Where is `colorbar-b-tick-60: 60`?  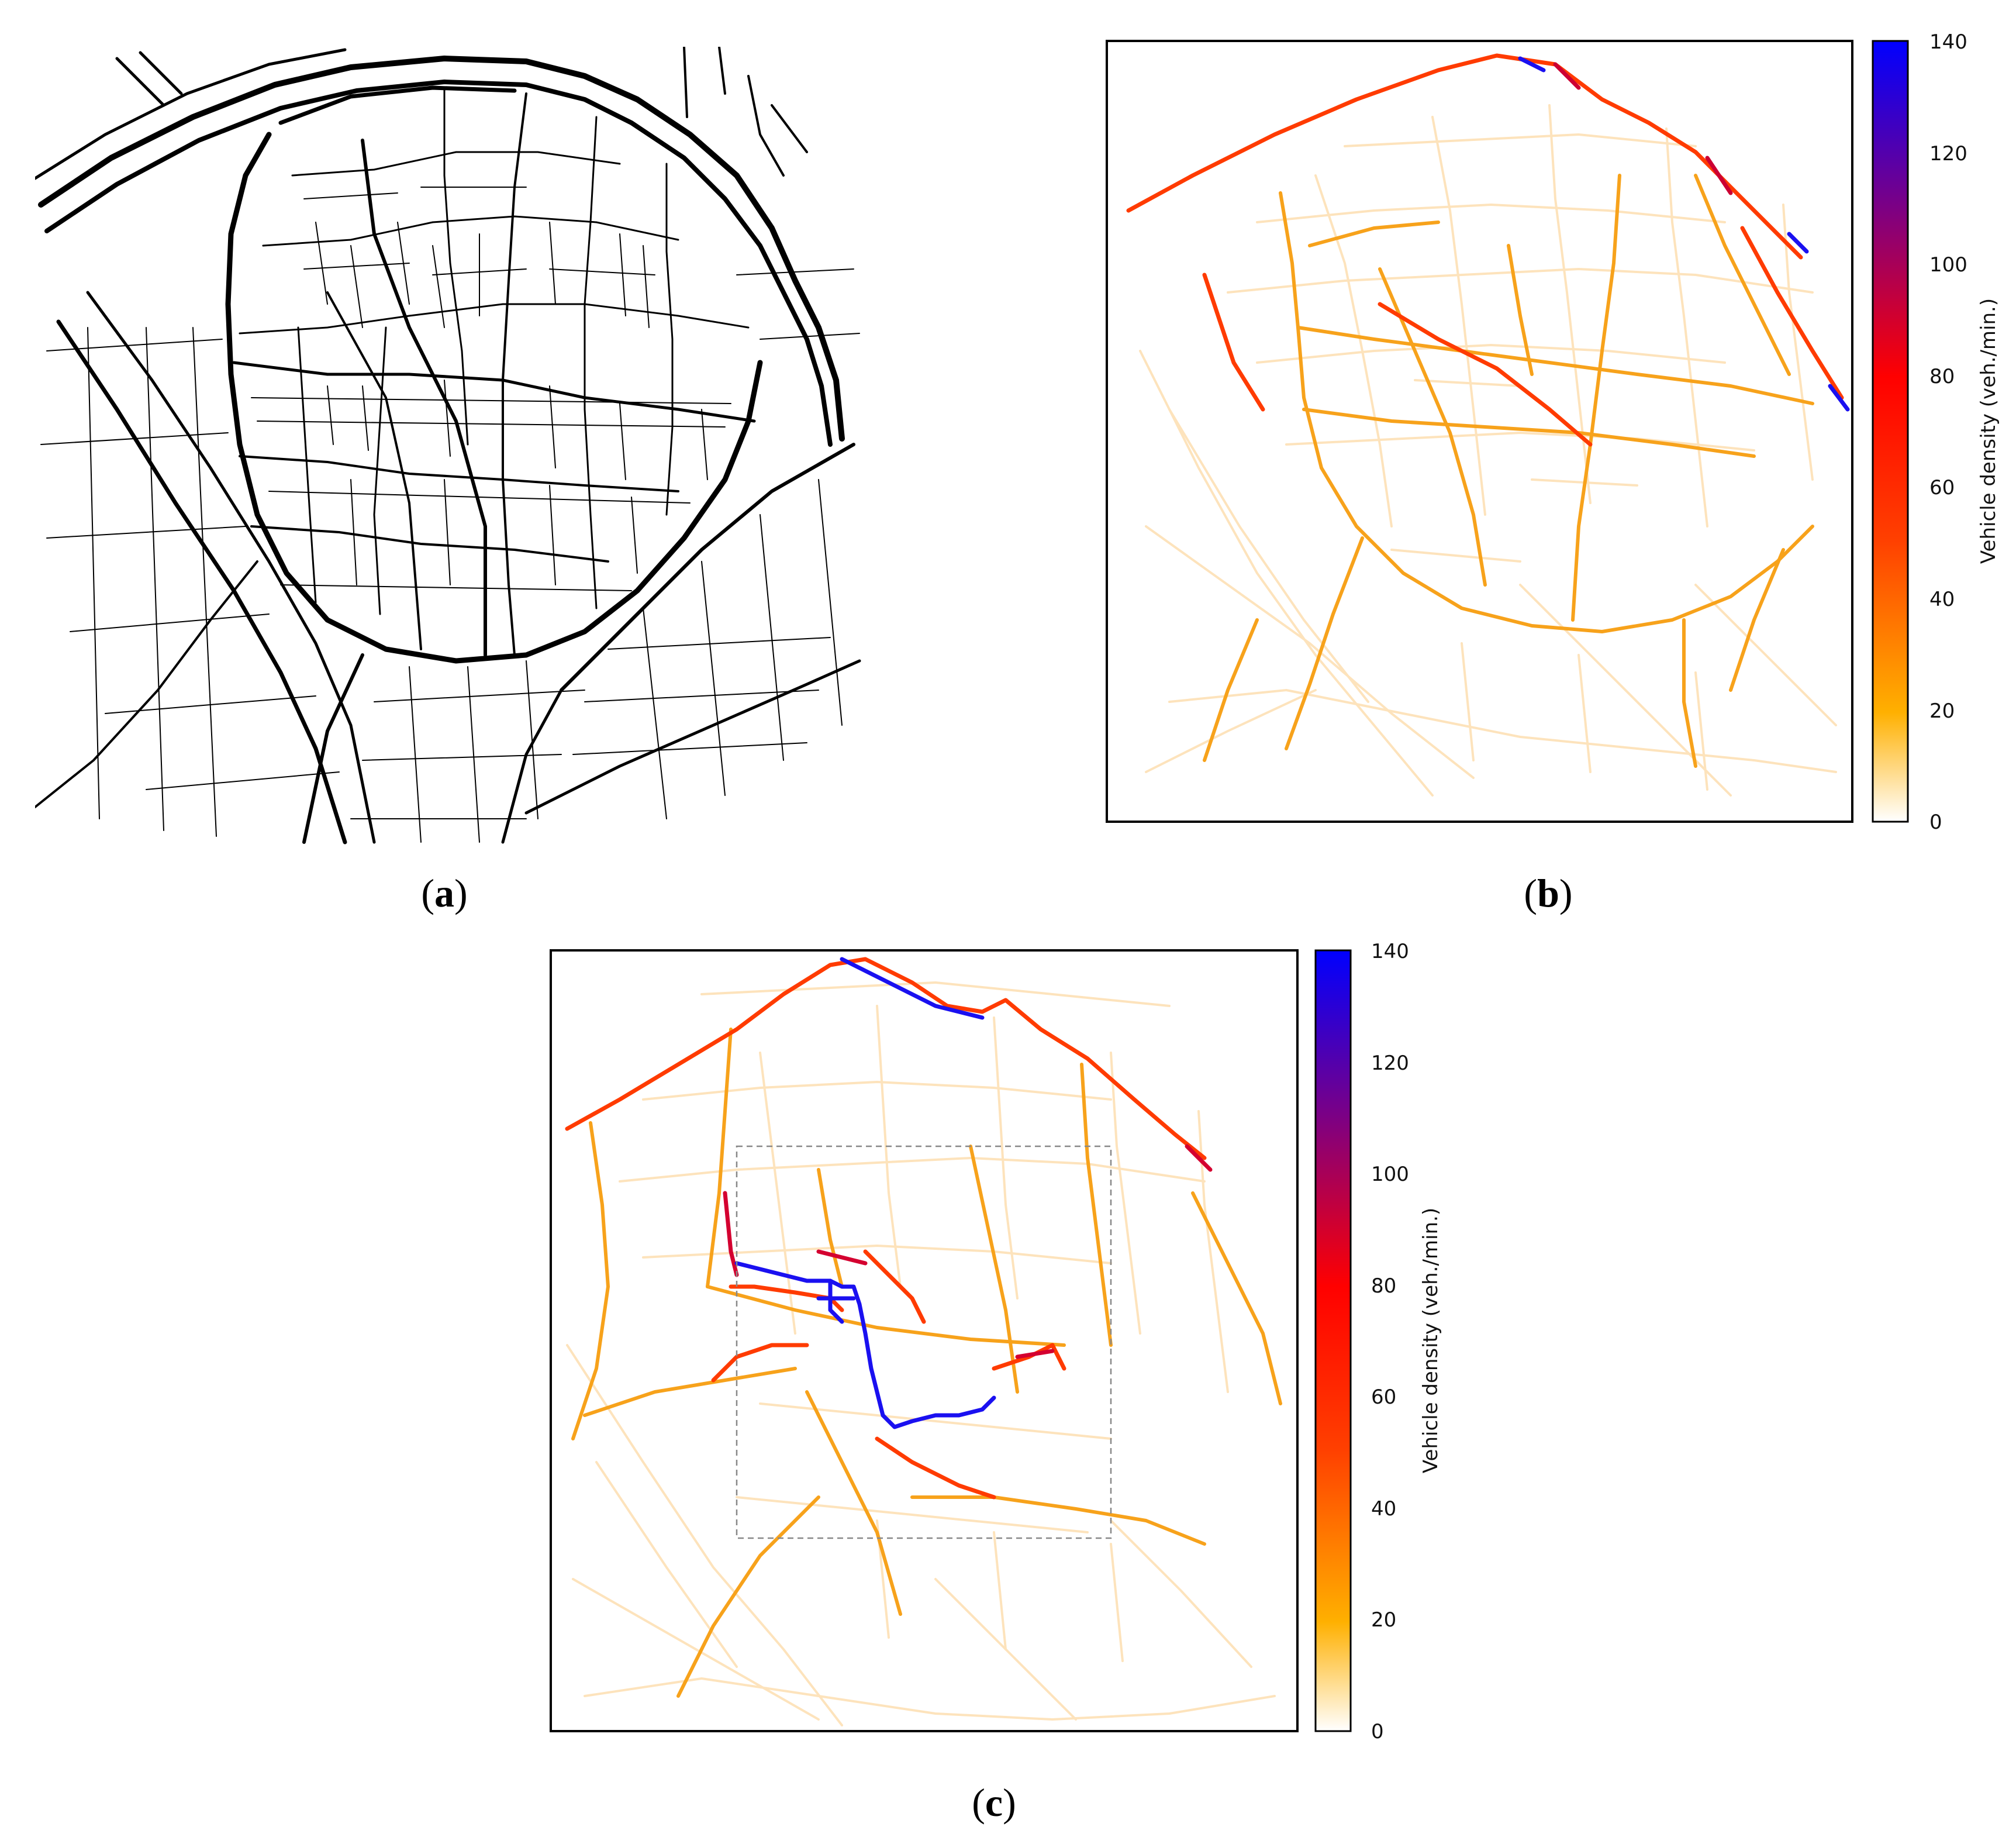
colorbar-b-tick-60: 60 is located at coordinates (1942, 487).